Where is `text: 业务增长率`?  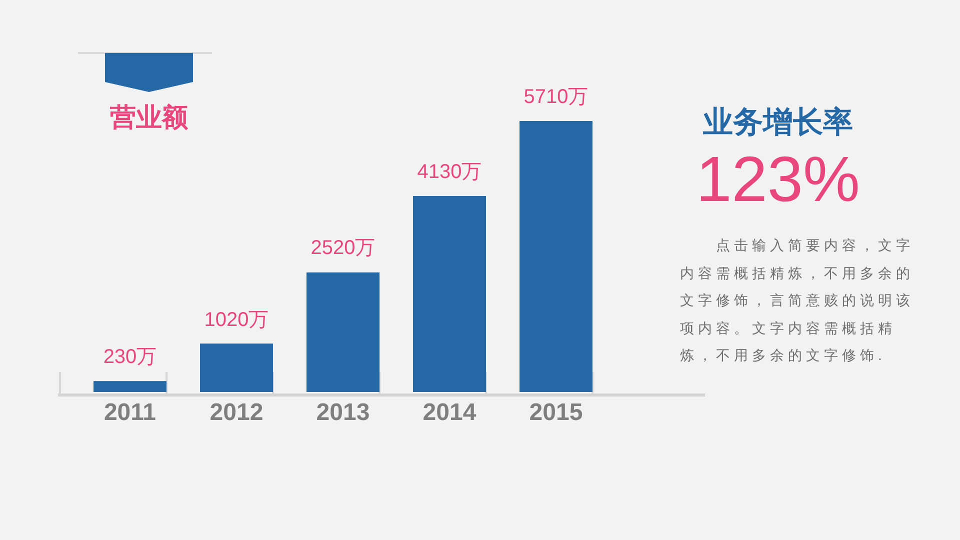
text: 业务增长率 is located at coordinates (778, 123).